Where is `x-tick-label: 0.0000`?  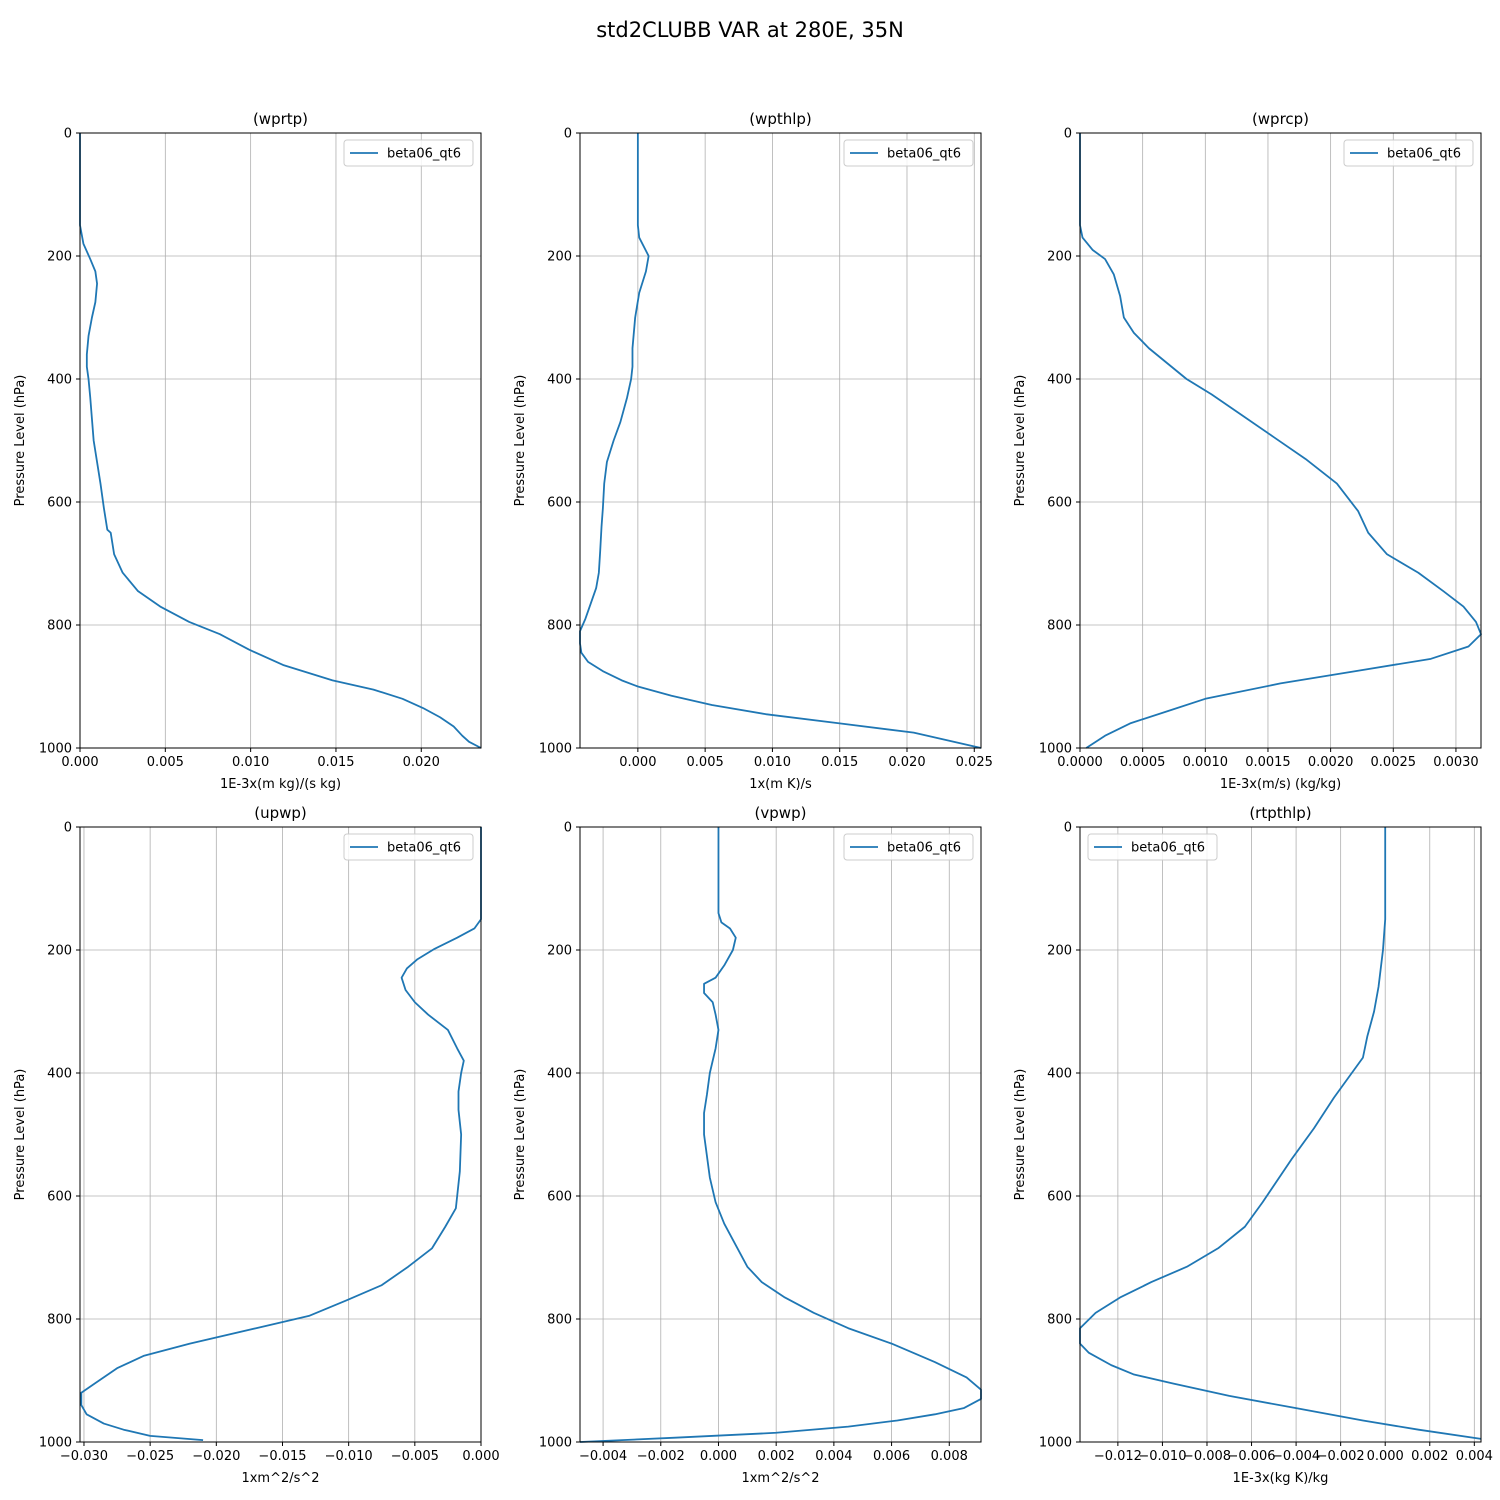 x-tick-label: 0.0000 is located at coordinates (1080, 762).